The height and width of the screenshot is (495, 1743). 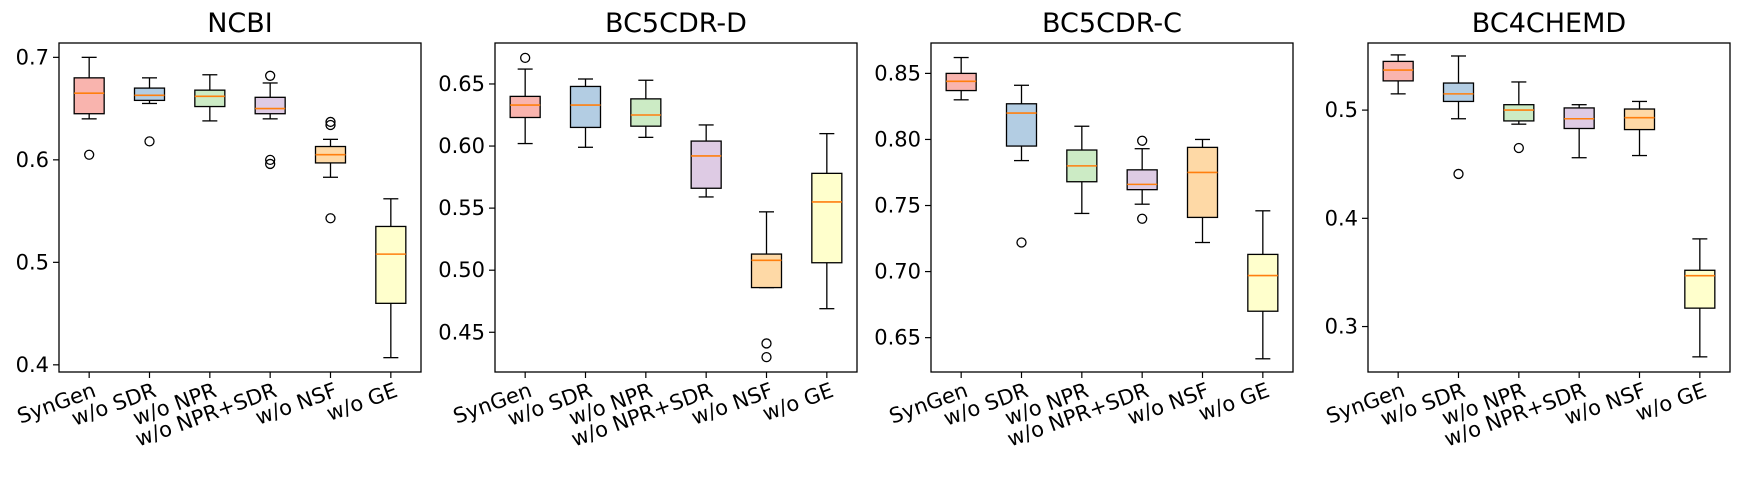 What do you see at coordinates (240, 23) in the screenshot?
I see `panel-title: NCBI` at bounding box center [240, 23].